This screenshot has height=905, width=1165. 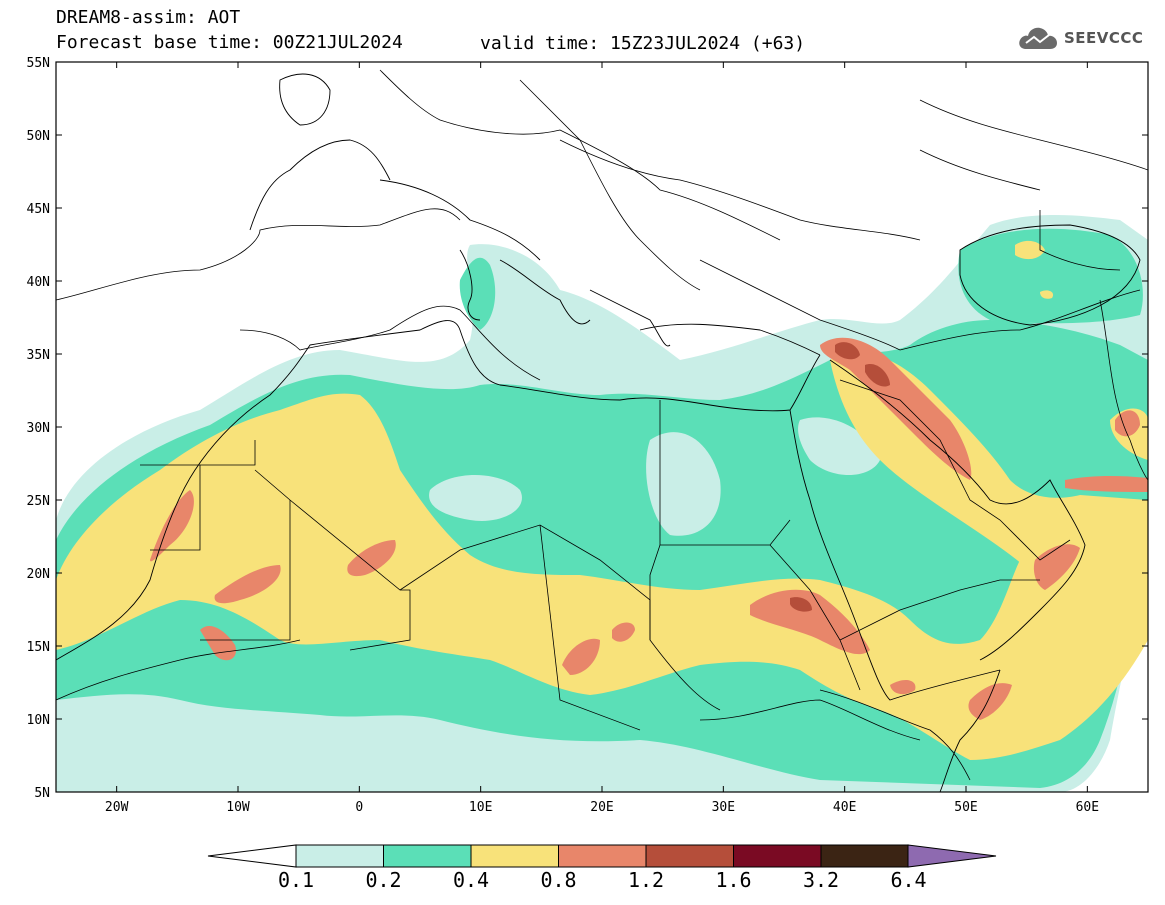 I want to click on colorbar-label: 0.2, so click(x=383, y=880).